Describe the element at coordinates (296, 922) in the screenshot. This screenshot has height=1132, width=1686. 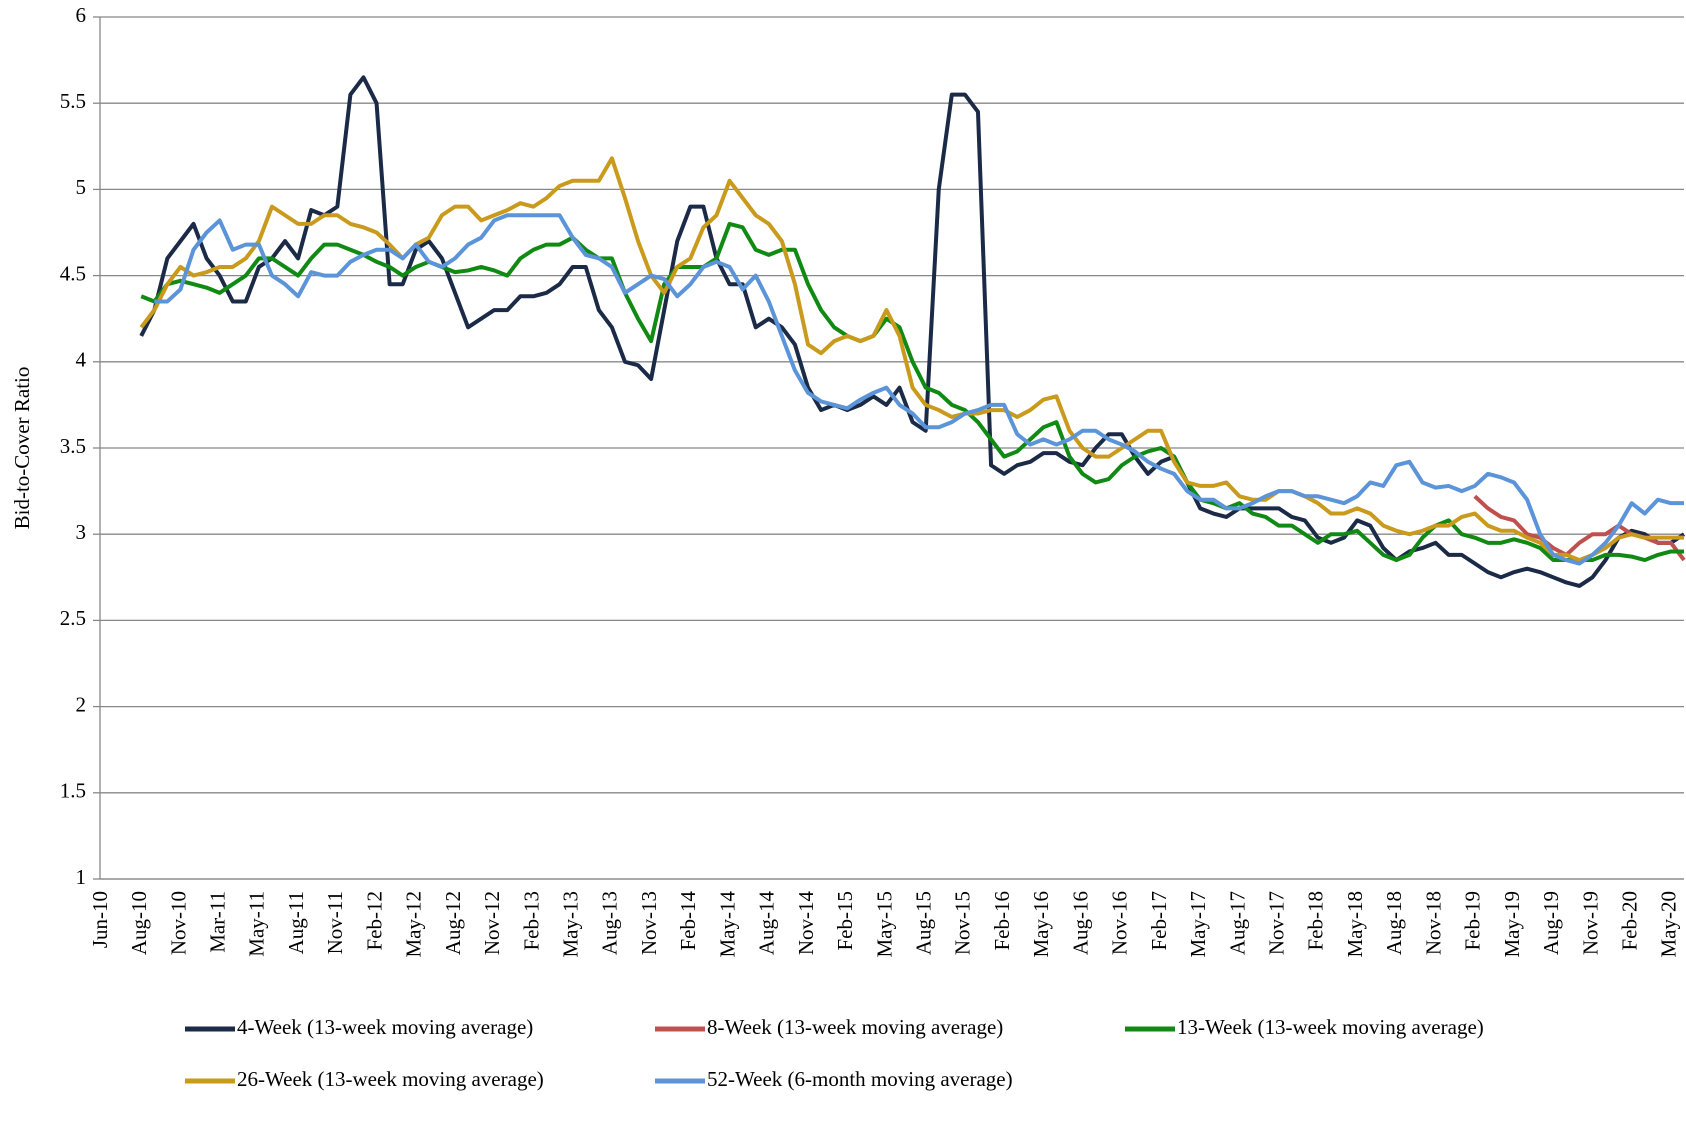
I see `x-tick-label: Aug-11` at that location.